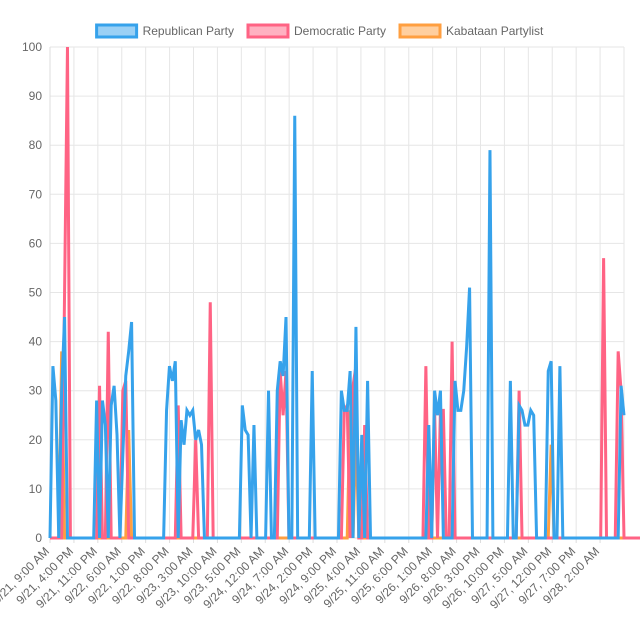 The width and height of the screenshot is (640, 640). Describe the element at coordinates (36, 243) in the screenshot. I see `y-tick-label: 60` at that location.